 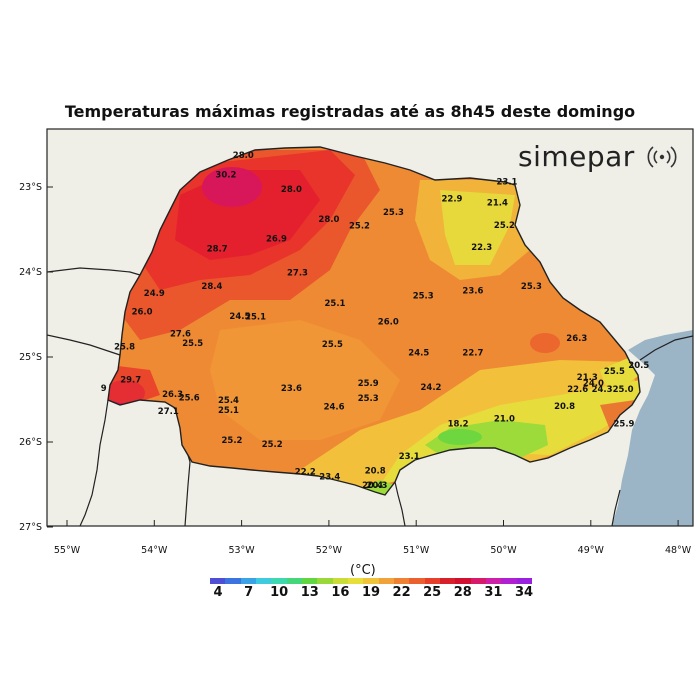 I want to click on lat-tick-label: 25°S, so click(x=30, y=357).